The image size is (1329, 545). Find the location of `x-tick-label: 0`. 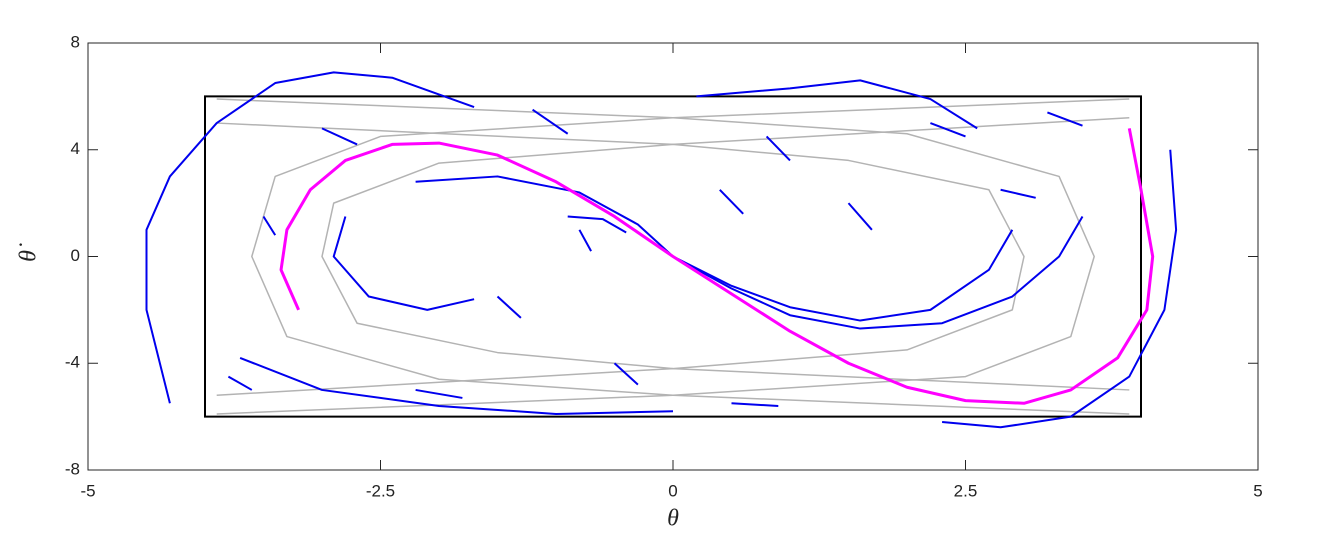

x-tick-label: 0 is located at coordinates (672, 490).